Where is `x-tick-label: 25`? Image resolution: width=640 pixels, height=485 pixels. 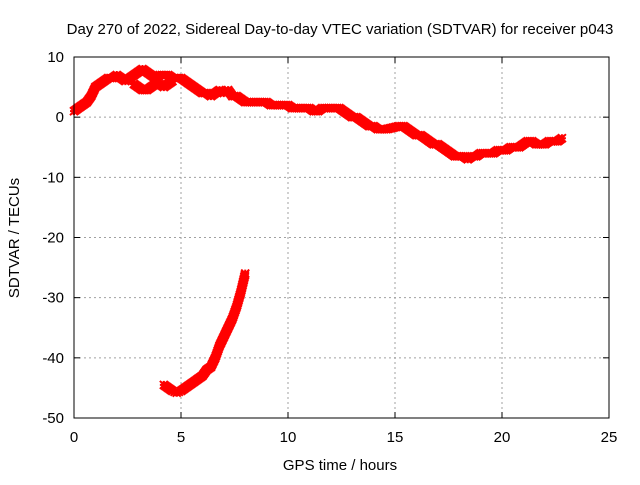
x-tick-label: 25 is located at coordinates (609, 437).